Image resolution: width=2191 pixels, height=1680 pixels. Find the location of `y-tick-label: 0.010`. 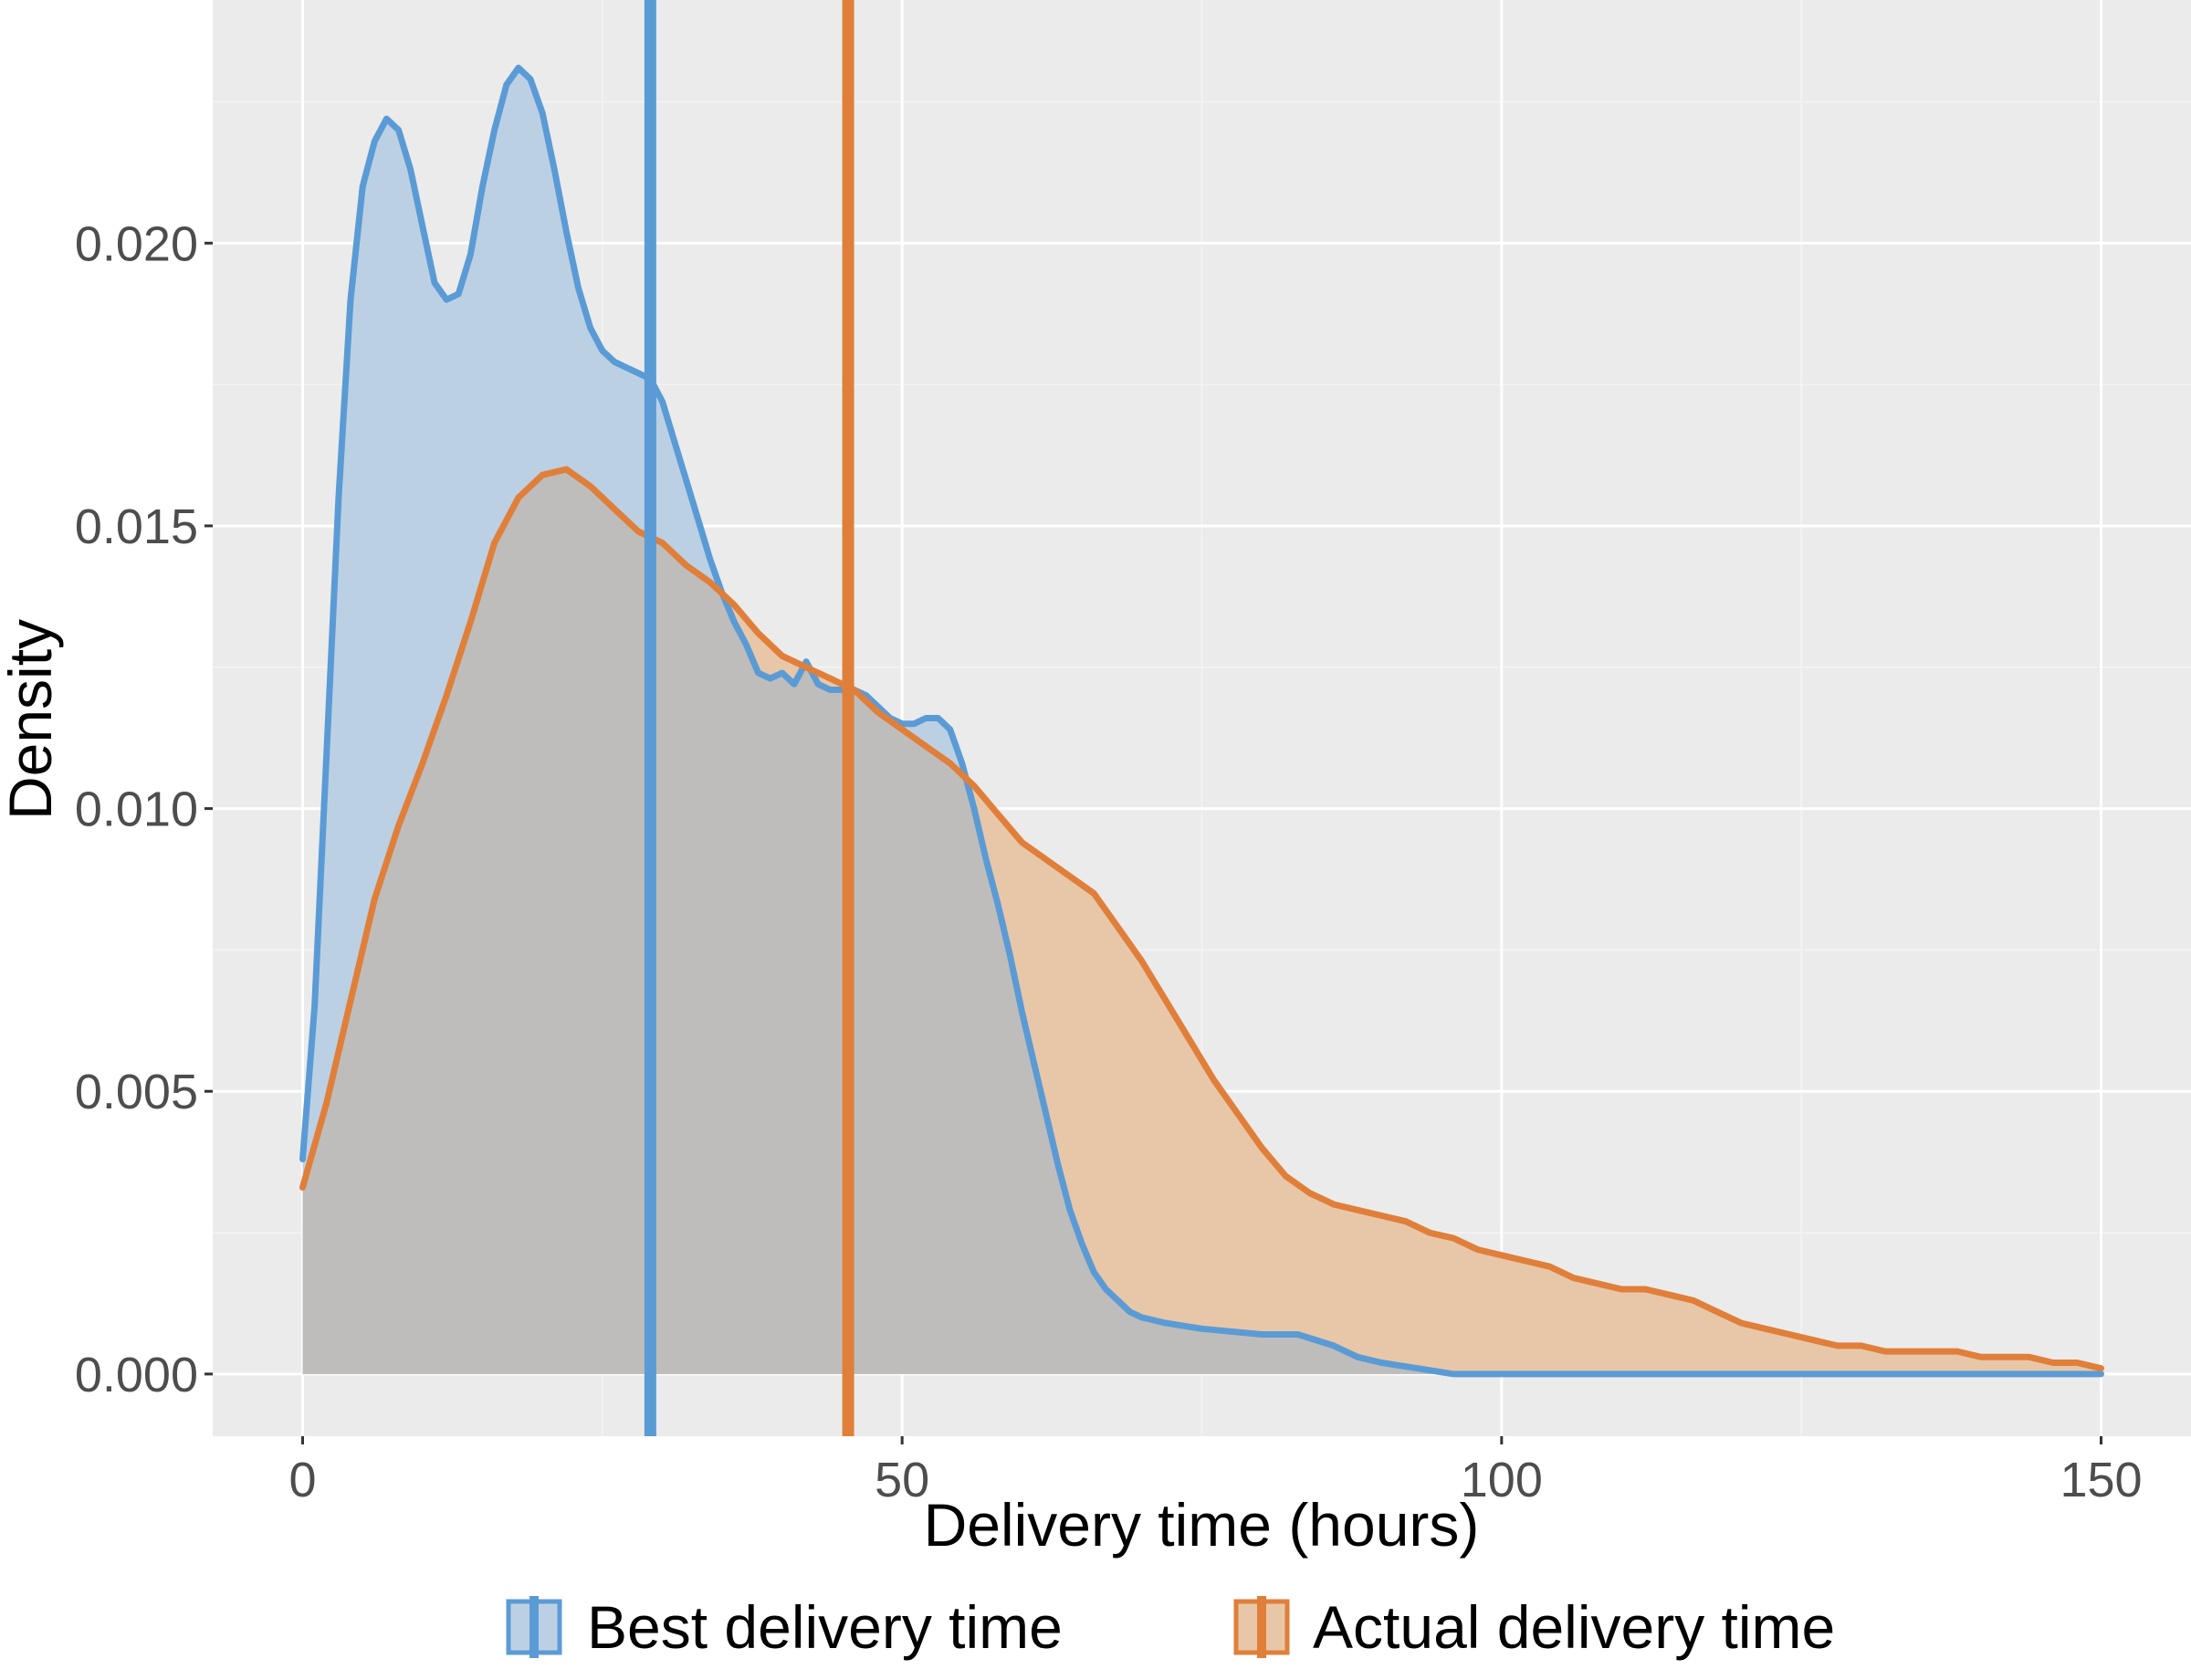

y-tick-label: 0.010 is located at coordinates (136, 809).